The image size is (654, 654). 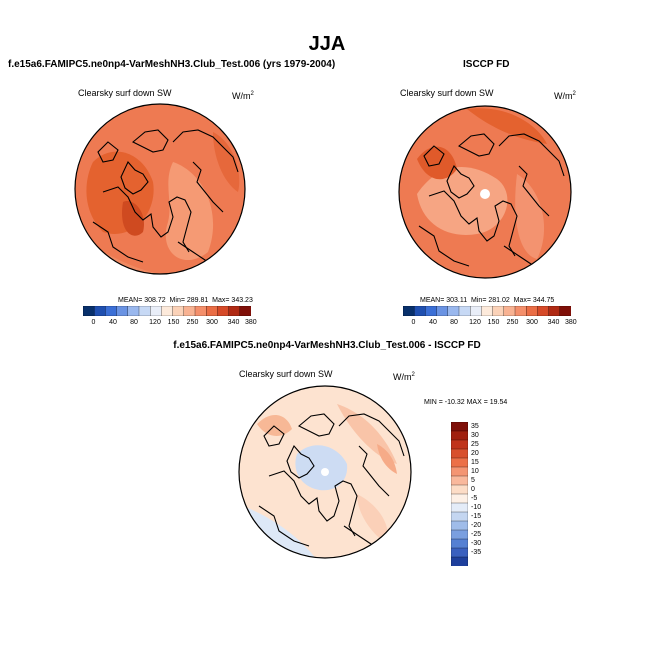 What do you see at coordinates (476, 507) in the screenshot?
I see `colorbar-tick: -10` at bounding box center [476, 507].